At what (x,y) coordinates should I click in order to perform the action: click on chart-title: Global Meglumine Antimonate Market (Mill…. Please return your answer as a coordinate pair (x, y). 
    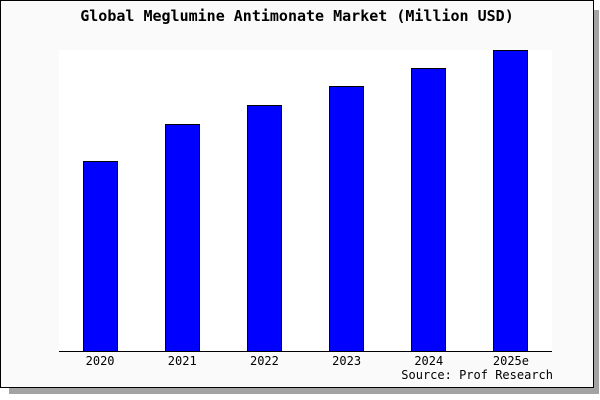
    Looking at the image, I should click on (297, 16).